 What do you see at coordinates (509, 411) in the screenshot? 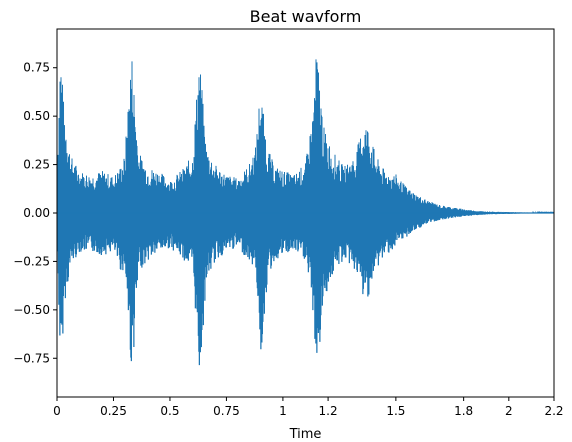
I see `x-tick-label: 2` at bounding box center [509, 411].